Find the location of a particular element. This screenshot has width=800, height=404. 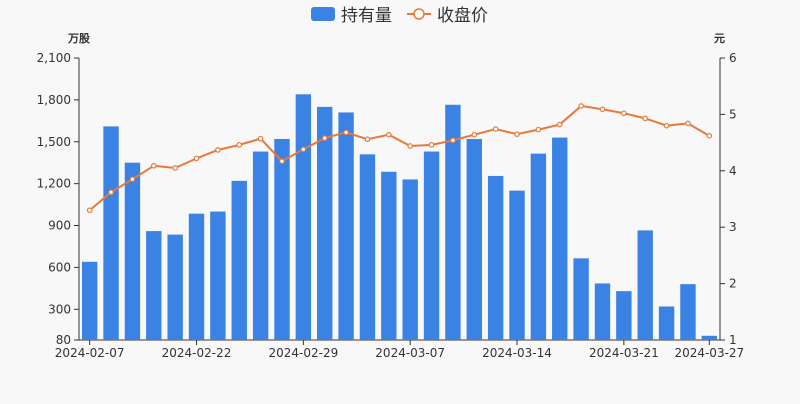

right-axis-unit: 元 is located at coordinates (719, 38).